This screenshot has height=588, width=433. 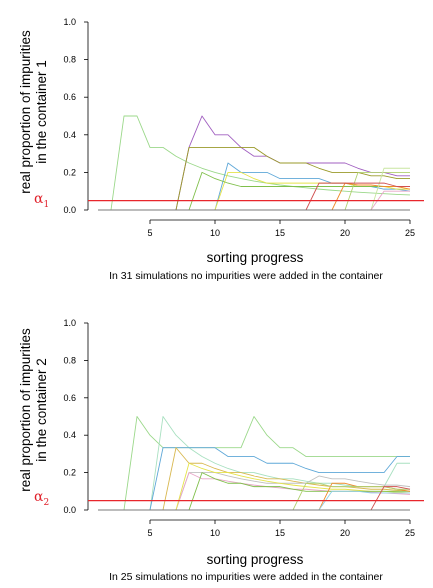 I want to click on y-axis-title-line2: in the container 2, so click(x=41, y=410).